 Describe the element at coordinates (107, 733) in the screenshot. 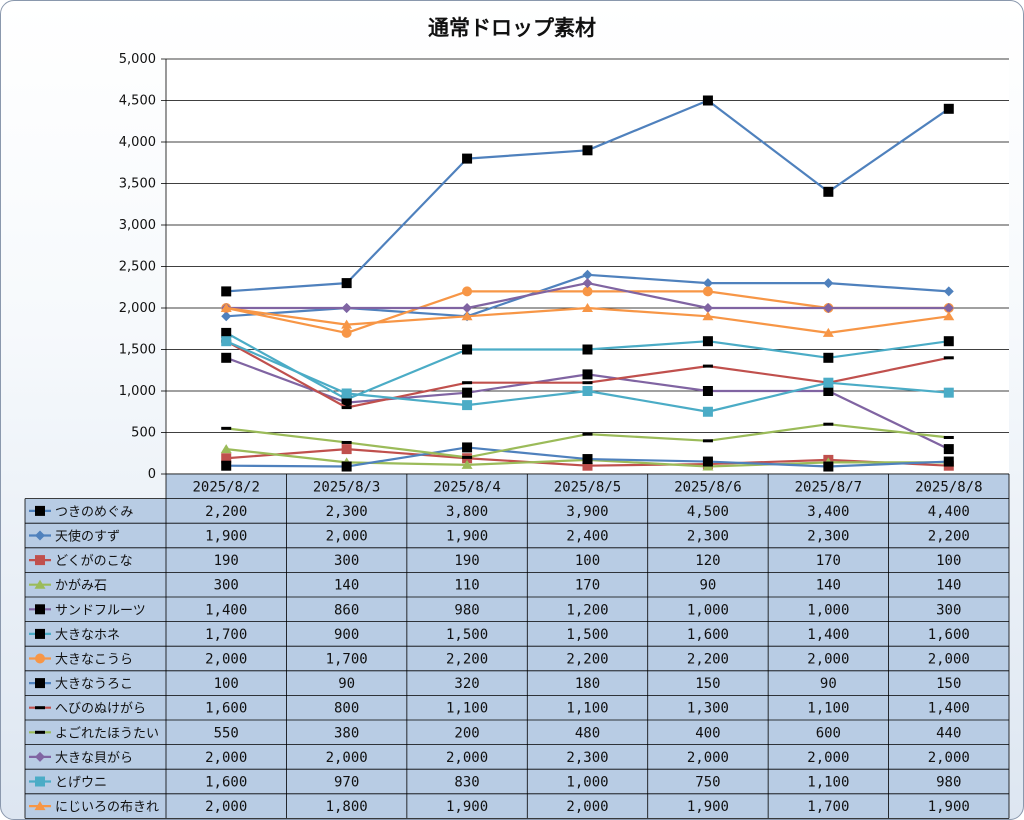

I see `series-name-label: よごれたほうたい` at that location.